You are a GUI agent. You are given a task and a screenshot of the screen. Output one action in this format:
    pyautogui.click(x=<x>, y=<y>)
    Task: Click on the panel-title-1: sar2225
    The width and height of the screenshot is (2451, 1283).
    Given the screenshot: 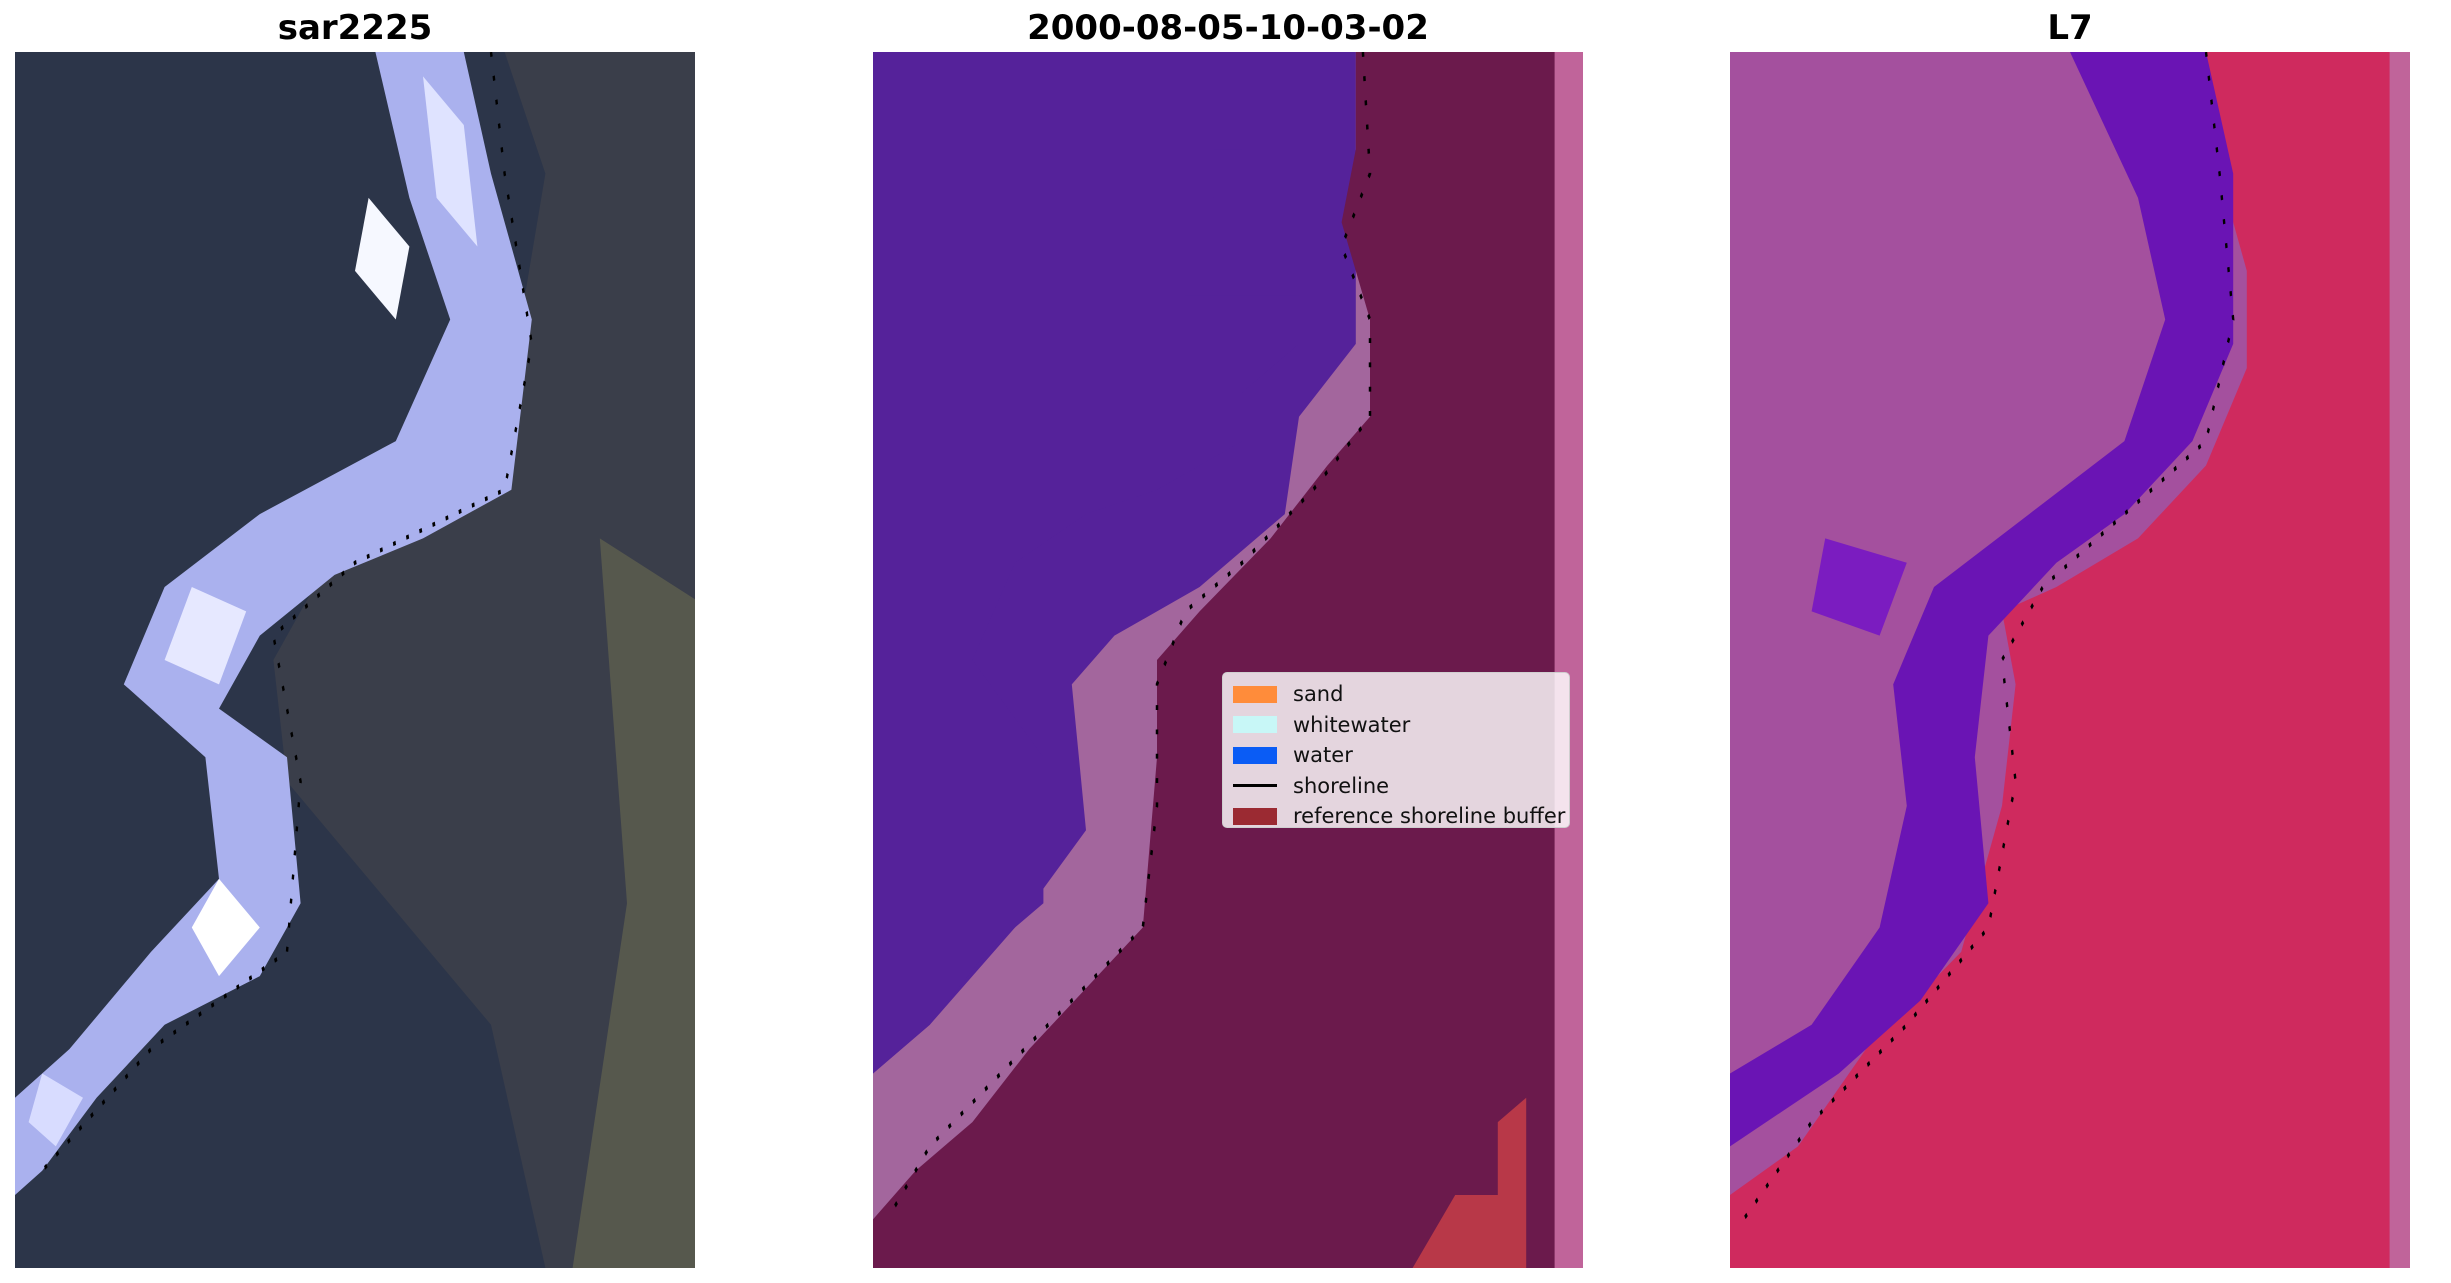 What is the action you would take?
    pyautogui.click(x=355, y=28)
    